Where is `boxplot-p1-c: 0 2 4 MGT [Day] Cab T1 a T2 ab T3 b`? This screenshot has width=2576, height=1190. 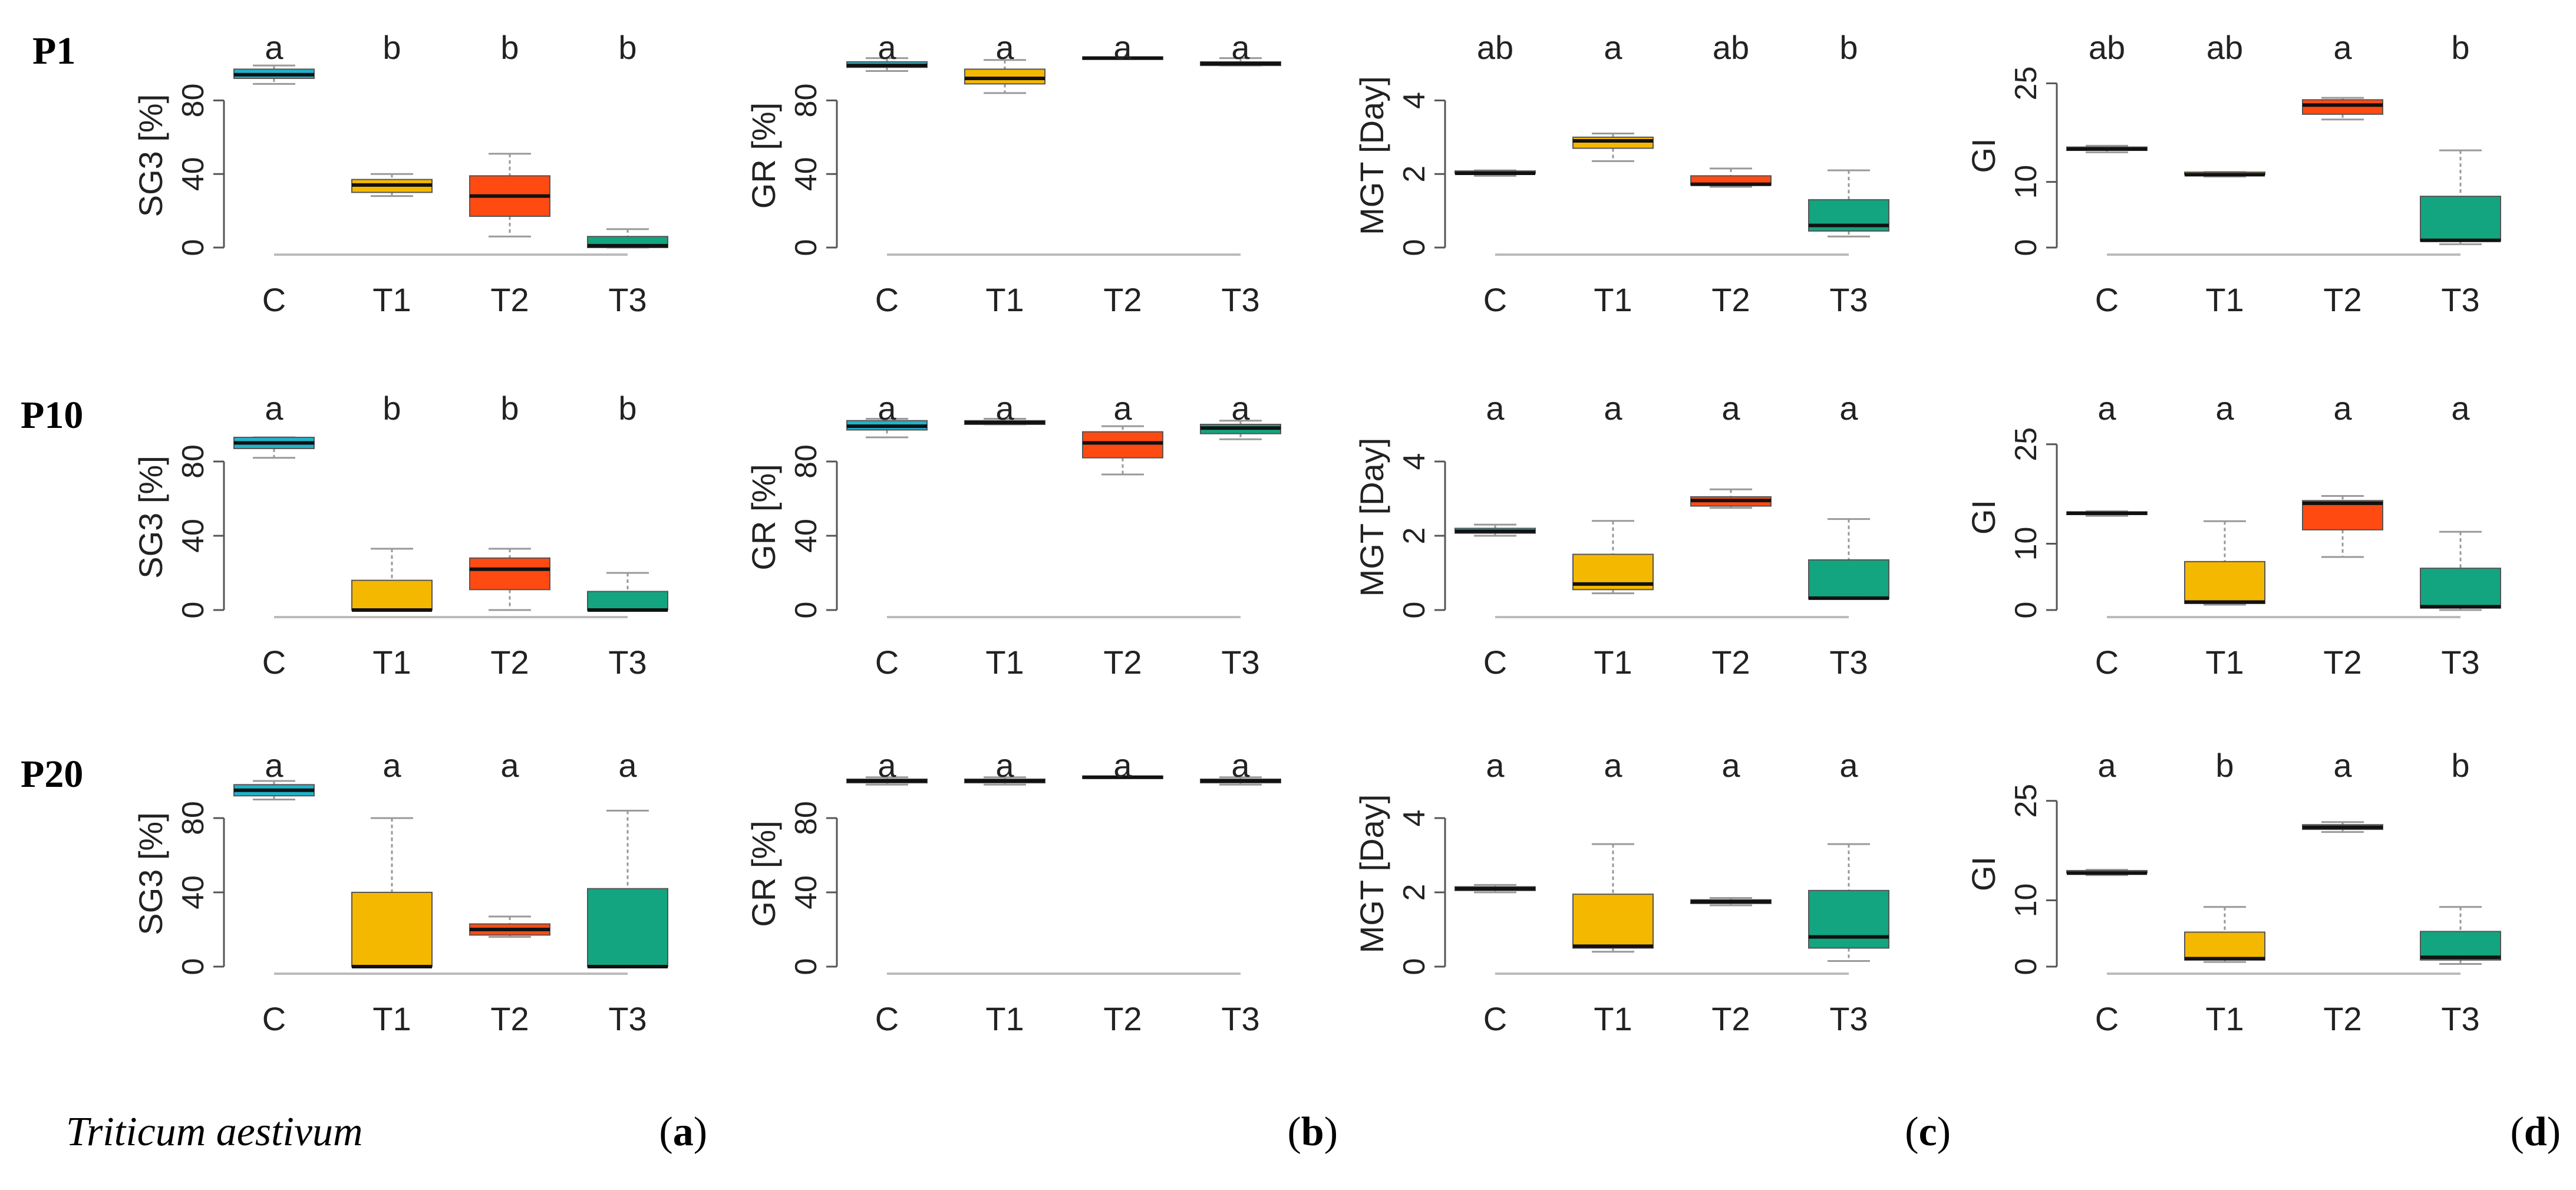 boxplot-p1-c: 0 2 4 MGT [Day] Cab T1 a T2 ab T3 b is located at coordinates (1621, 173).